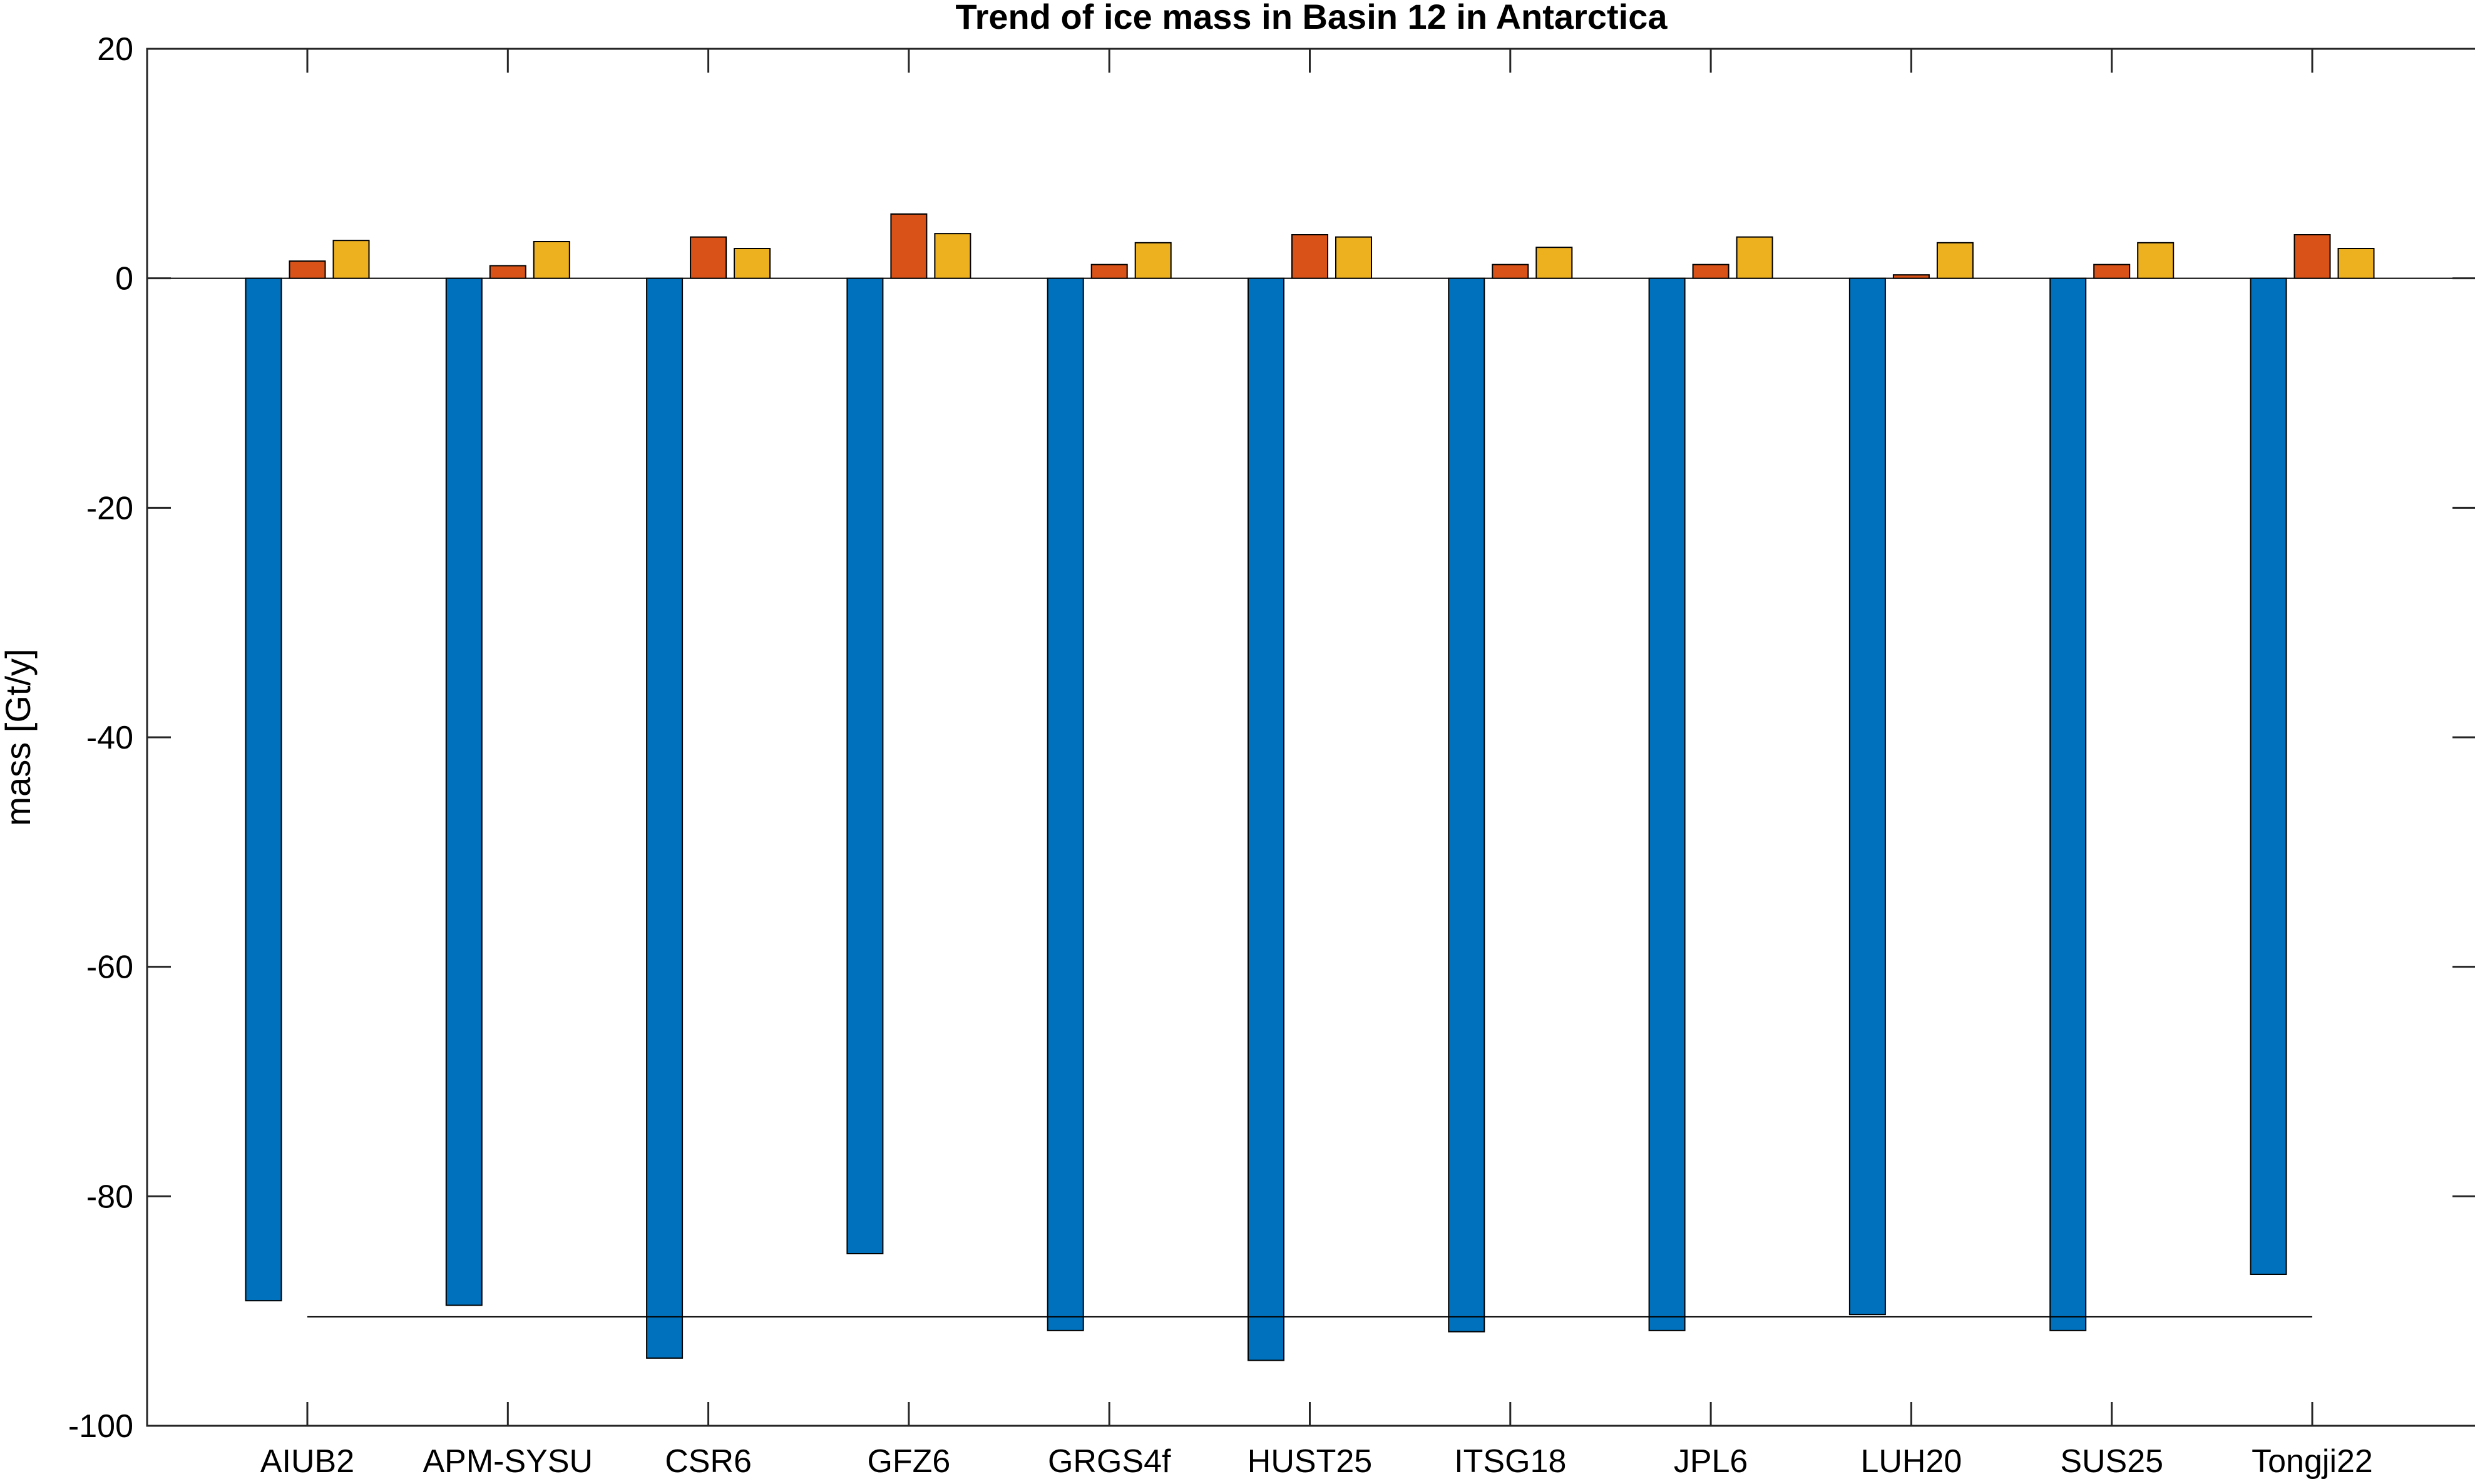 The height and width of the screenshot is (1484, 2475). I want to click on bar-series-3-GFZ6, so click(952, 256).